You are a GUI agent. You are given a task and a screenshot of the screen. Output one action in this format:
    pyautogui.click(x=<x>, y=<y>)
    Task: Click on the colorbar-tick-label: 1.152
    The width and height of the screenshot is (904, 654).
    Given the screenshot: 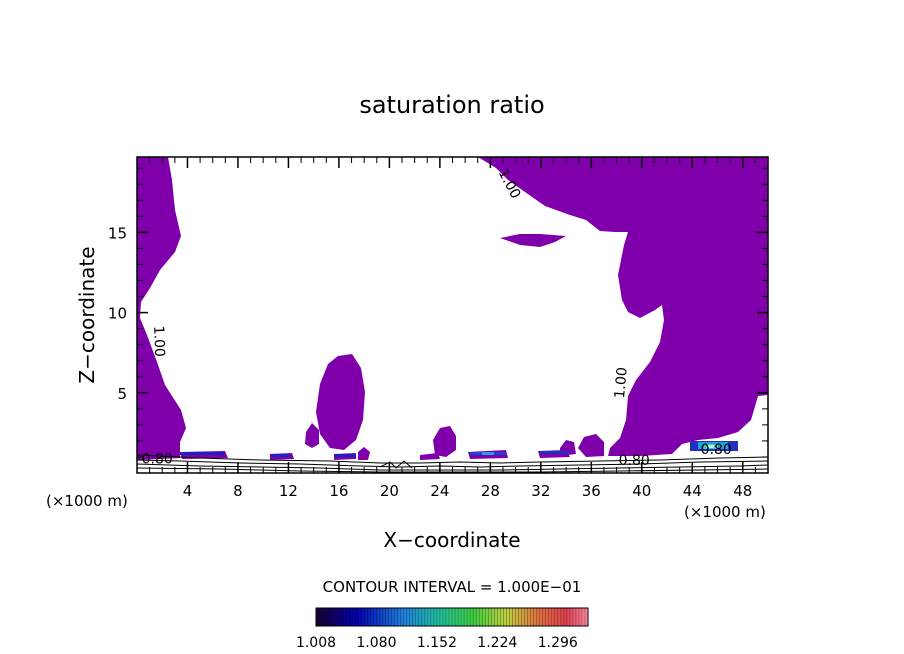 What is the action you would take?
    pyautogui.click(x=437, y=643)
    